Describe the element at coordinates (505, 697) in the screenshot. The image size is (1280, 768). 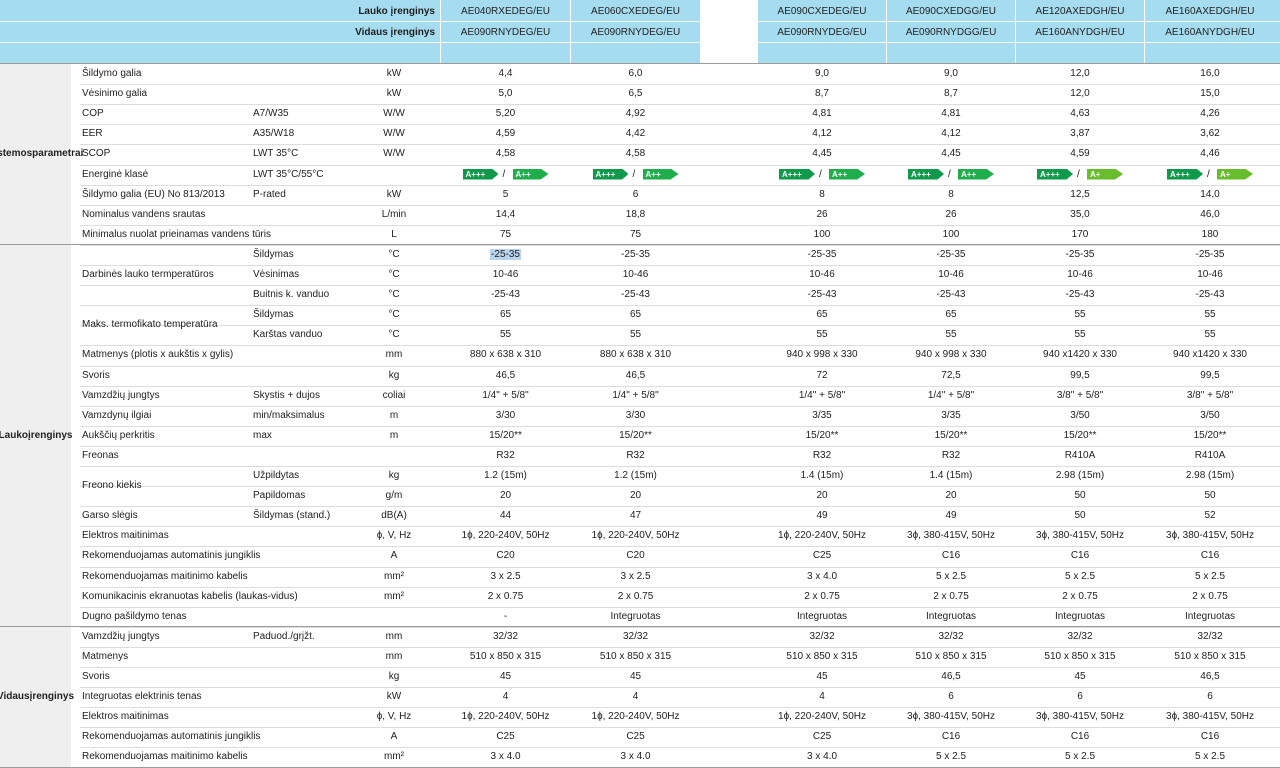
I see `value-cell: 4` at that location.